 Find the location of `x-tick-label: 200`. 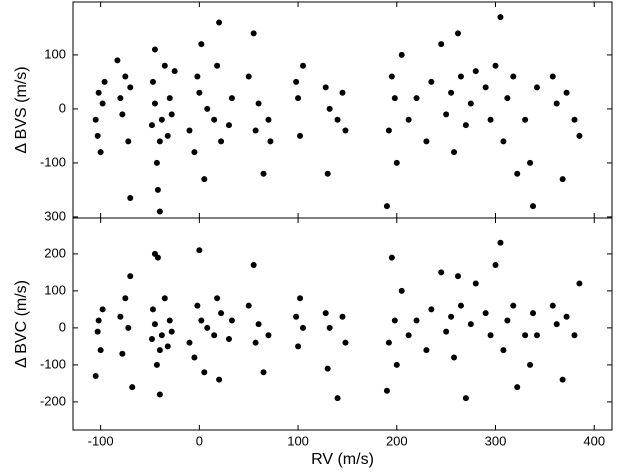

x-tick-label: 200 is located at coordinates (397, 440).